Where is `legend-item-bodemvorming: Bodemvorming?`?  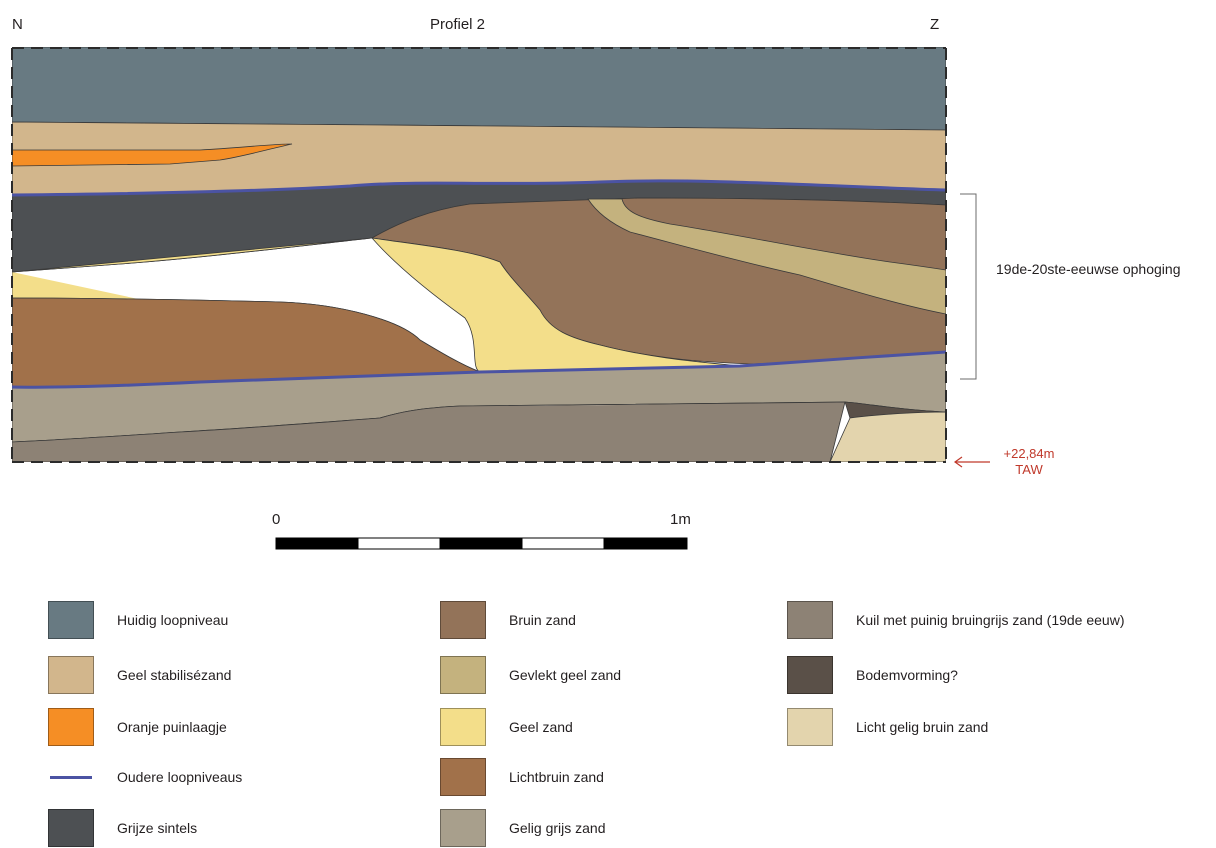
legend-item-bodemvorming: Bodemvorming? is located at coordinates (872, 675).